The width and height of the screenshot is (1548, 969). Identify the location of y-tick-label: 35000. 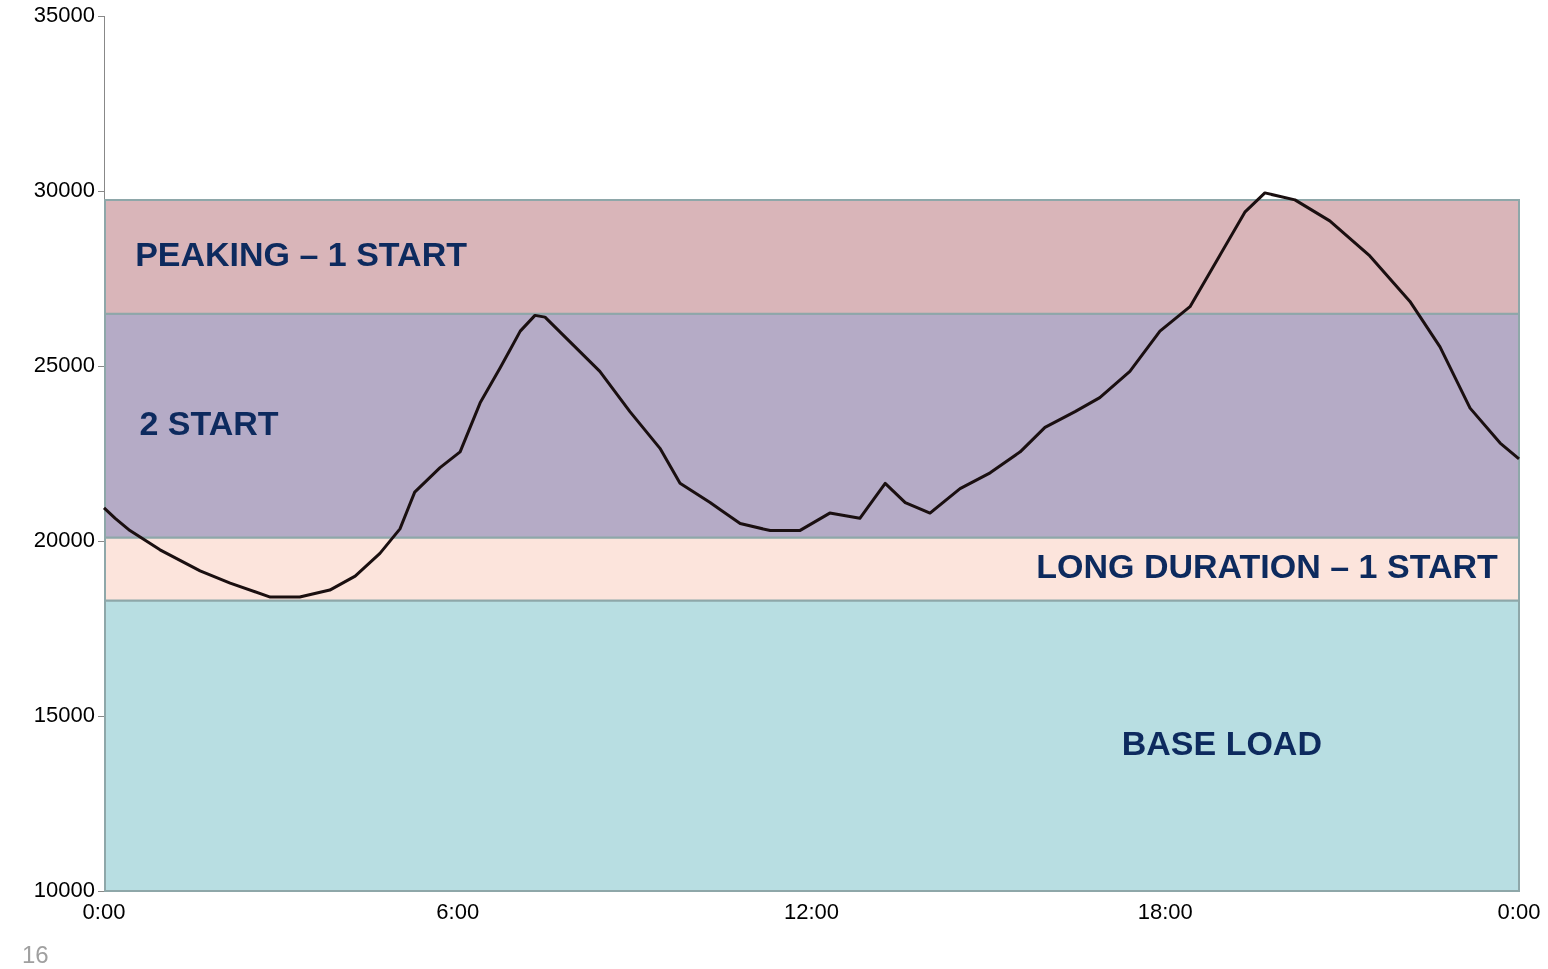
(64, 15).